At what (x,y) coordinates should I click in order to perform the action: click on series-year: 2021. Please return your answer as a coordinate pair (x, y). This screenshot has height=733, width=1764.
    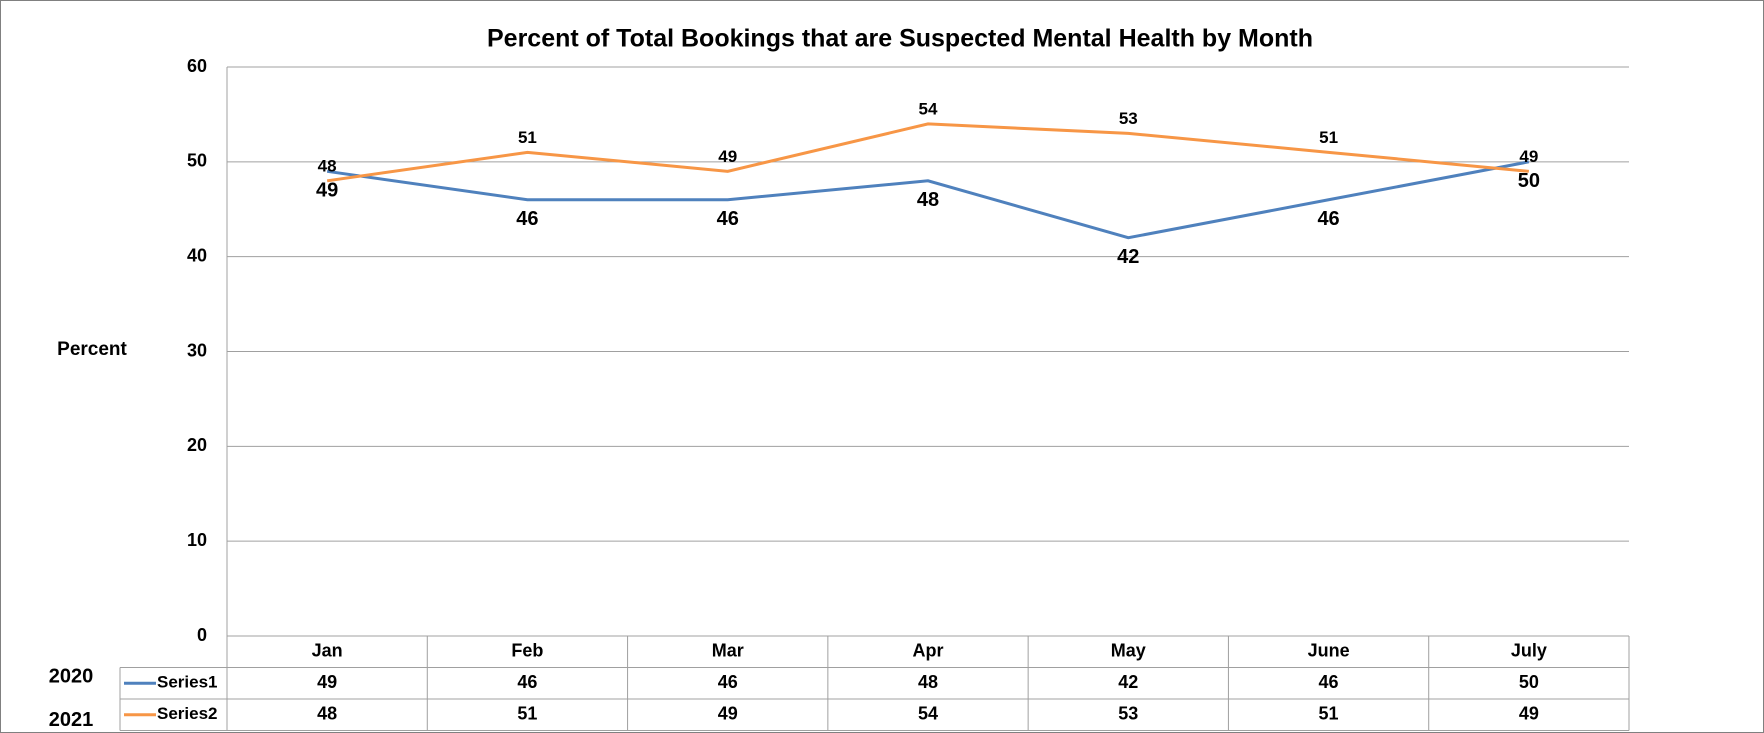
    Looking at the image, I should click on (71, 720).